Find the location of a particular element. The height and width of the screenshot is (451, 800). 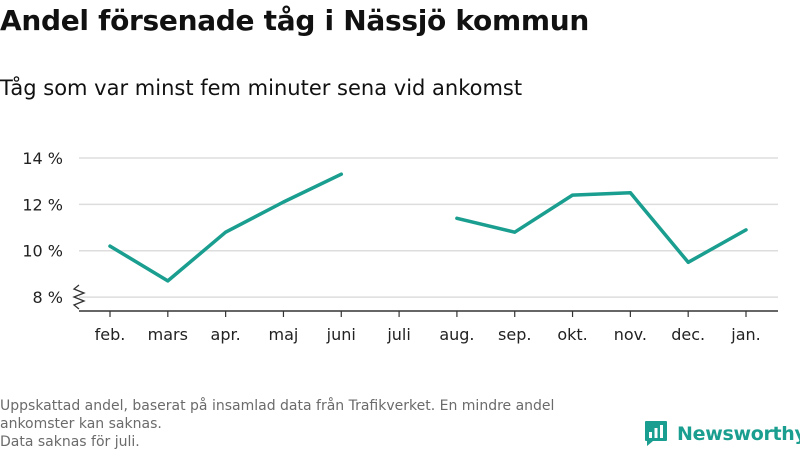

x-tick-label: apr. is located at coordinates (226, 334).